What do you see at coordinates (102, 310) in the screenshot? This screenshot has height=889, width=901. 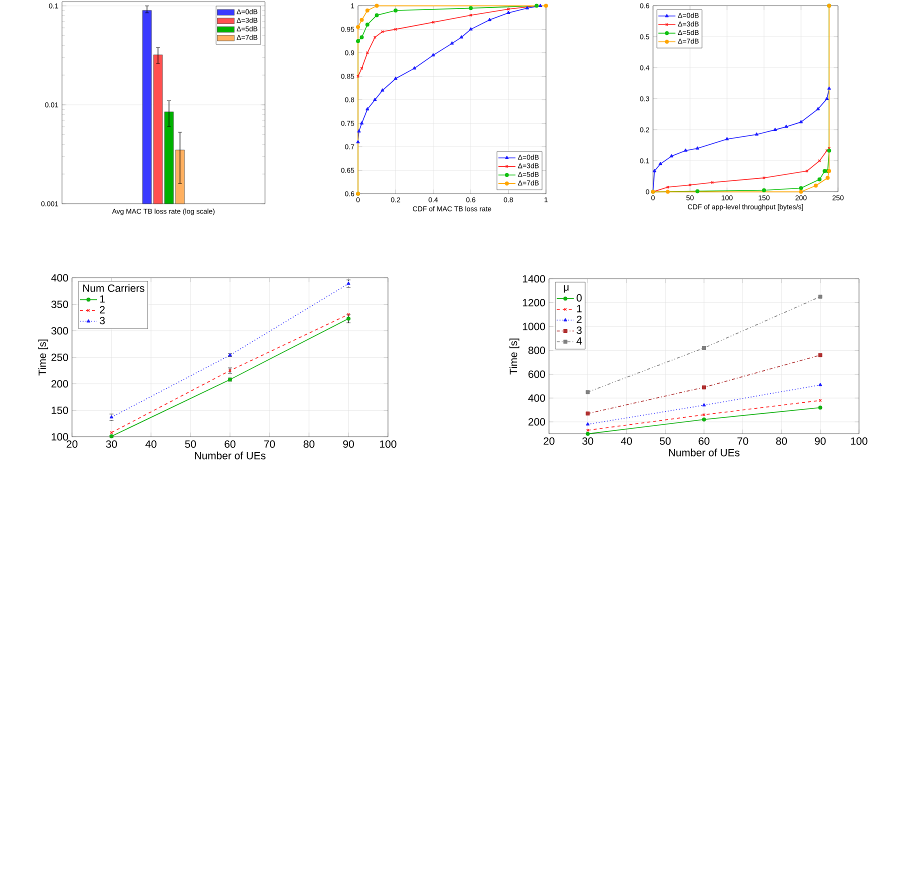 I see `legend-label: 2` at bounding box center [102, 310].